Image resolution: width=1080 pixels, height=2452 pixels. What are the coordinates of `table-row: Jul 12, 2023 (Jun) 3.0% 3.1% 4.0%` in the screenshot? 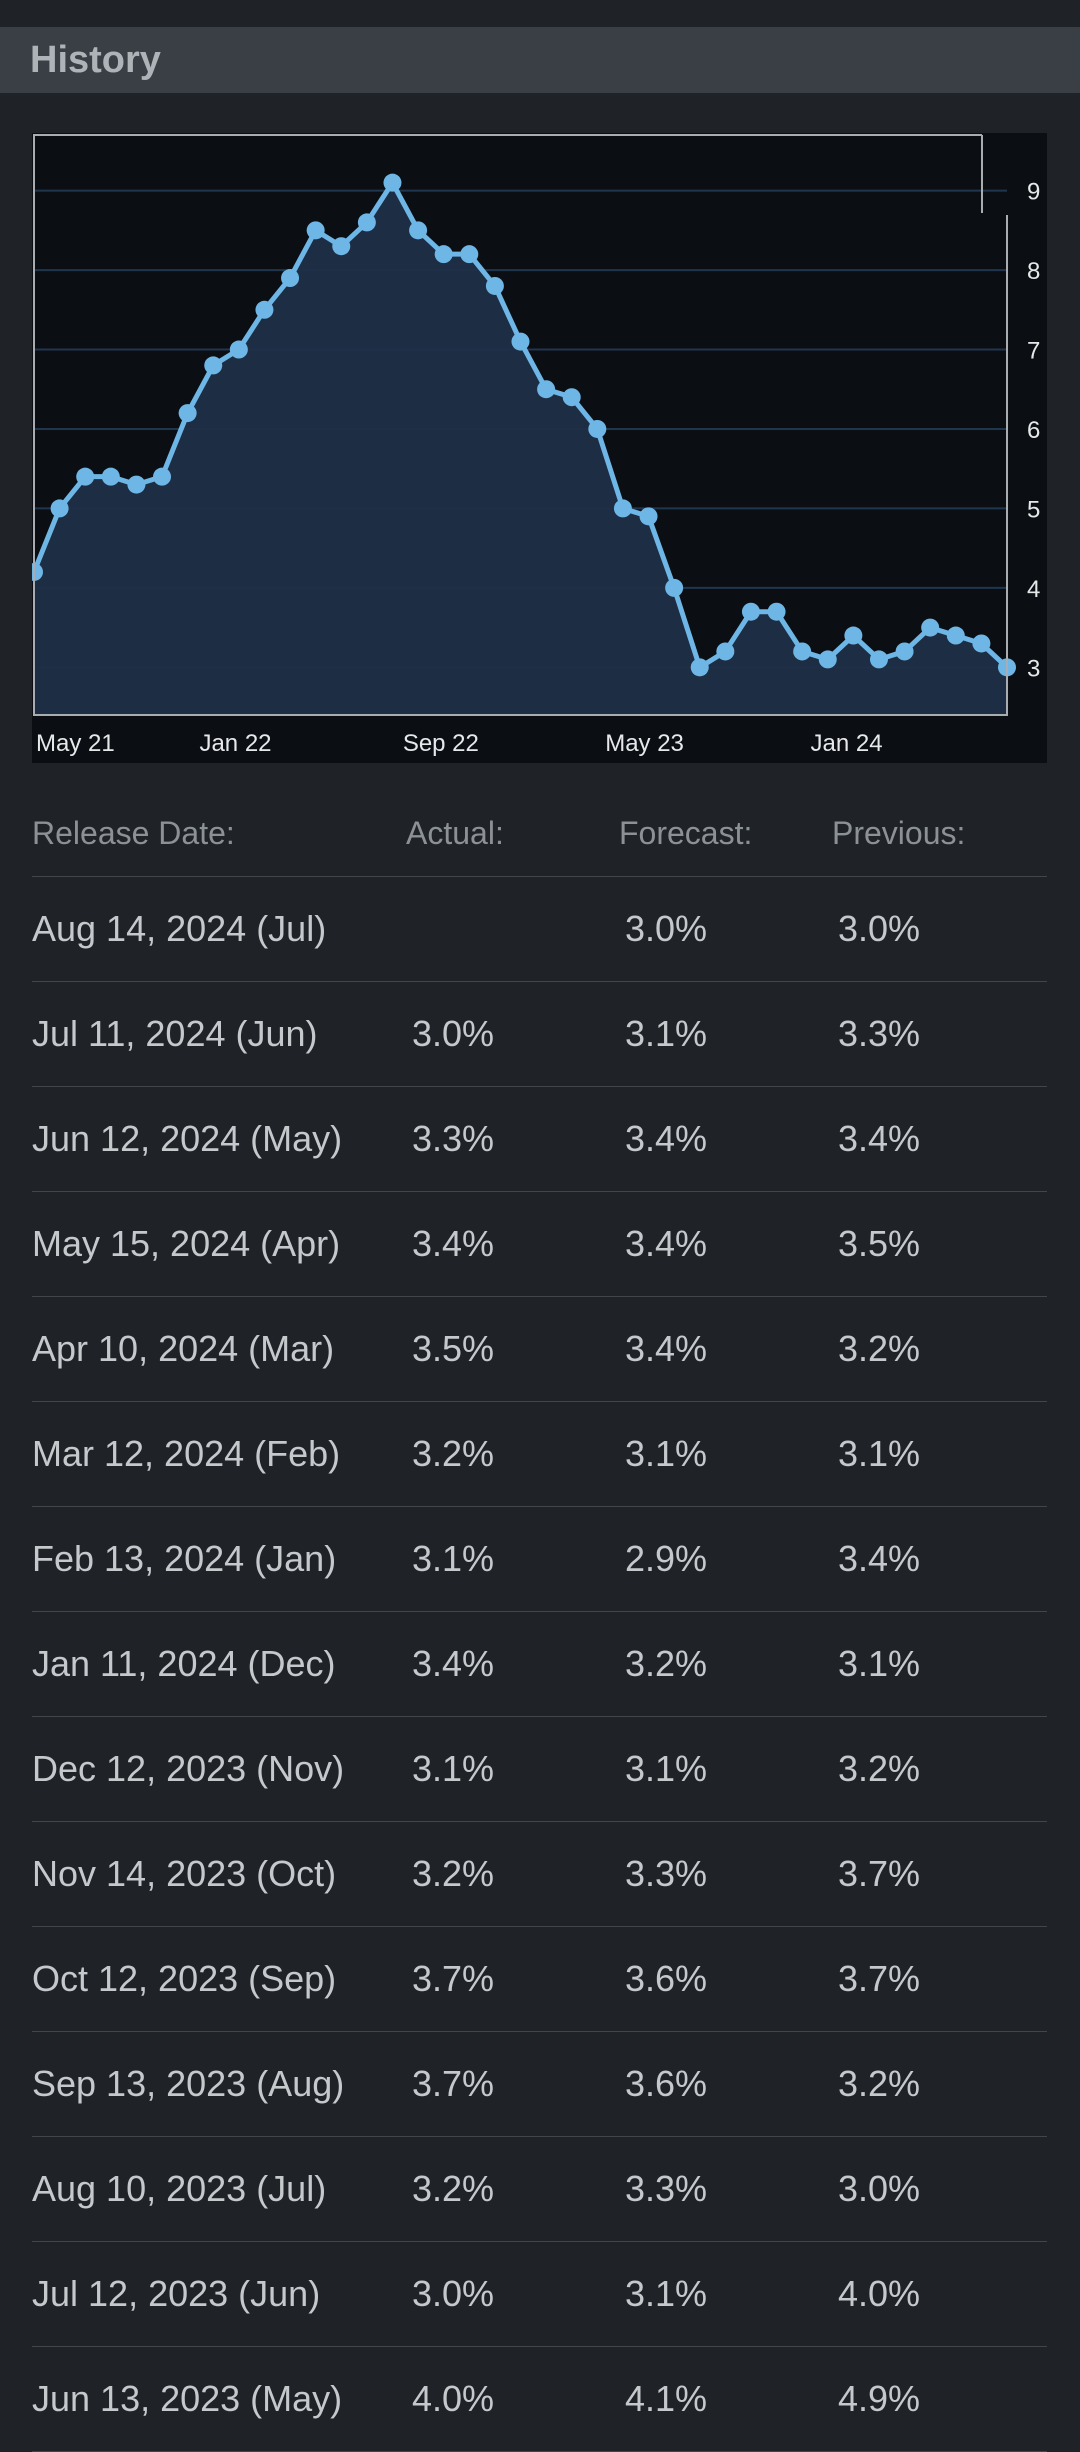 It's located at (539, 2294).